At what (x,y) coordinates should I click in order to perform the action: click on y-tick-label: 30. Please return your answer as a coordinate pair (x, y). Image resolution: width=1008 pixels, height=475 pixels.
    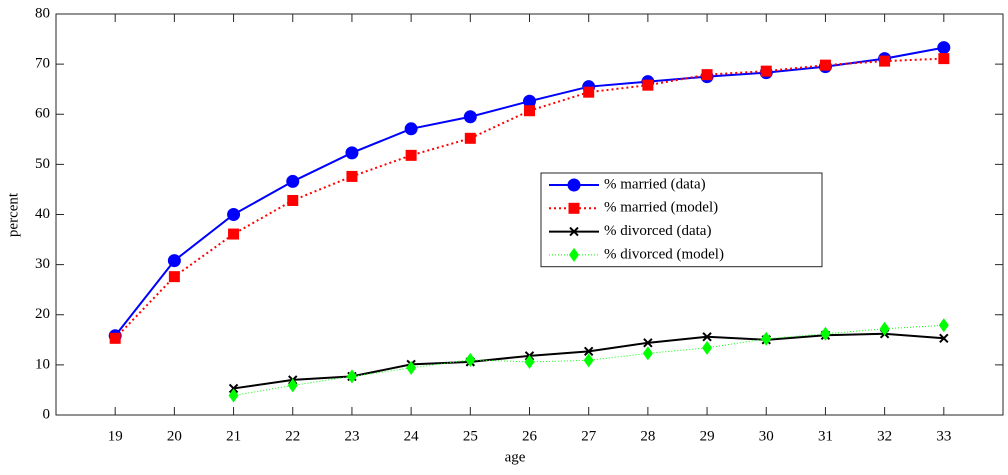
    Looking at the image, I should click on (42, 264).